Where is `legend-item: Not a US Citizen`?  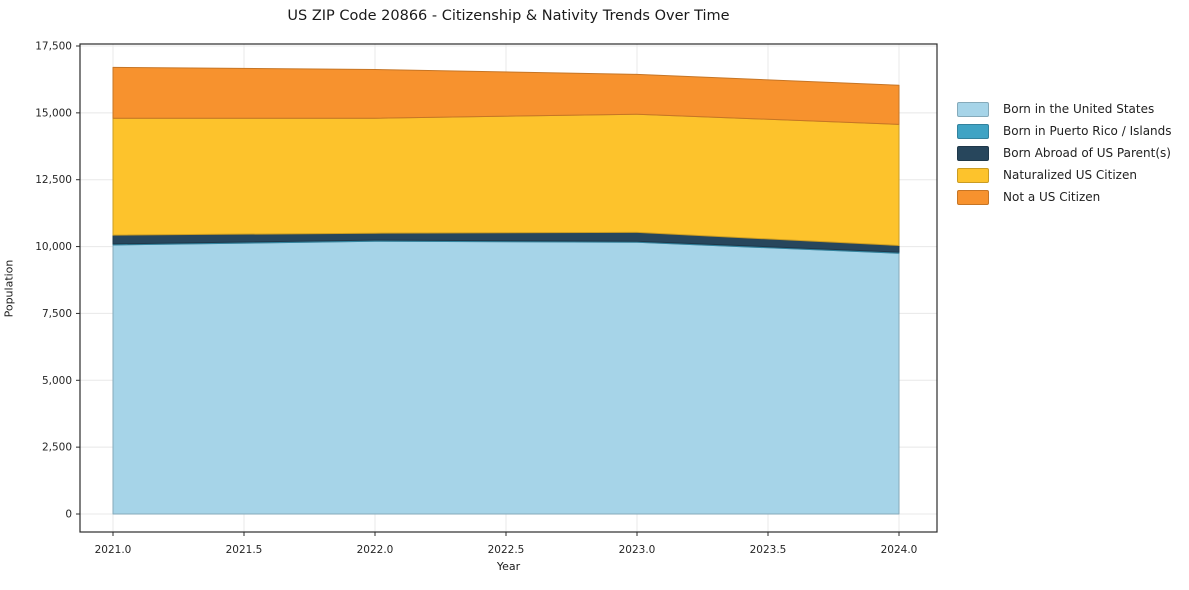
legend-item: Not a US Citizen is located at coordinates (1064, 197).